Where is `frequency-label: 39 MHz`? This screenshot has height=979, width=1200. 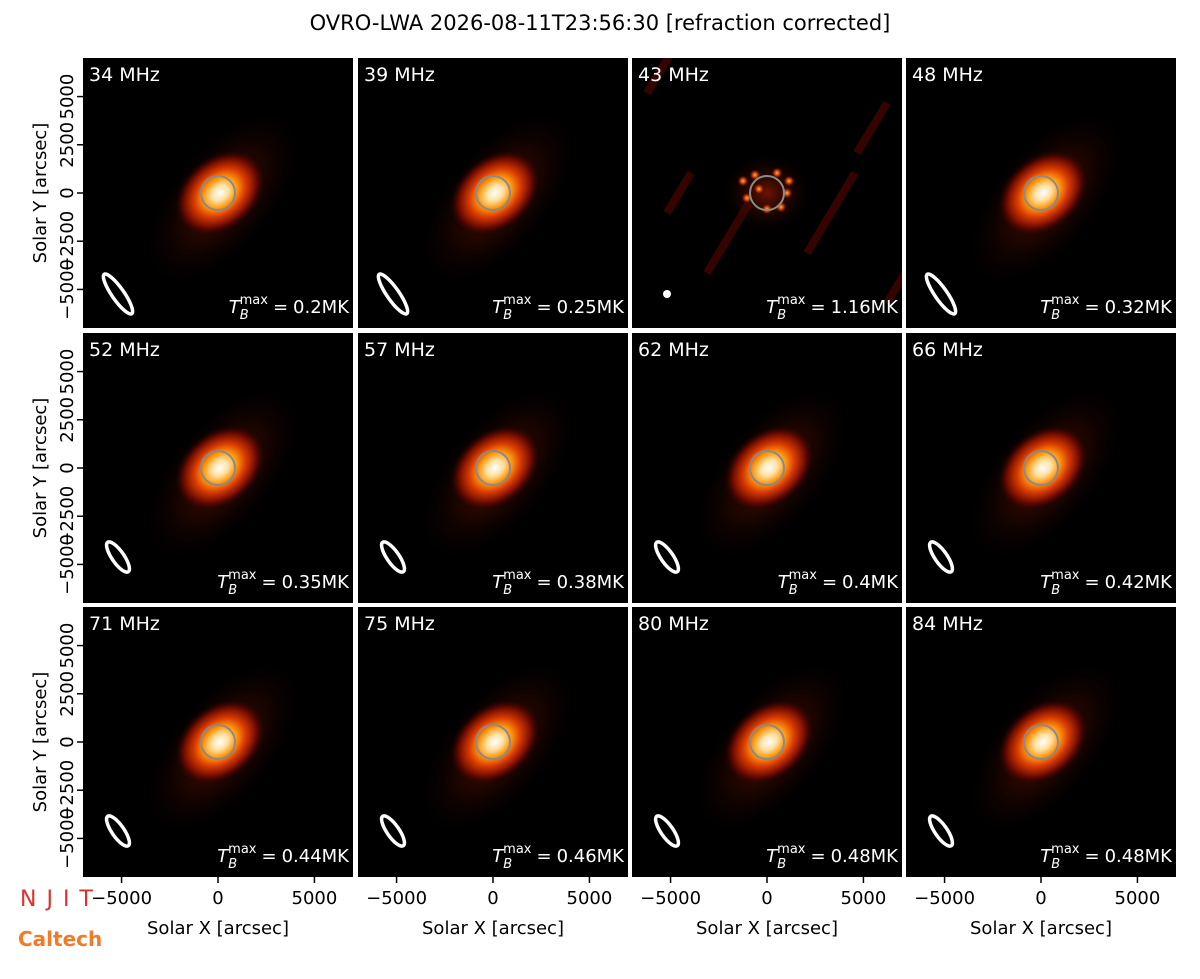
frequency-label: 39 MHz is located at coordinates (399, 75).